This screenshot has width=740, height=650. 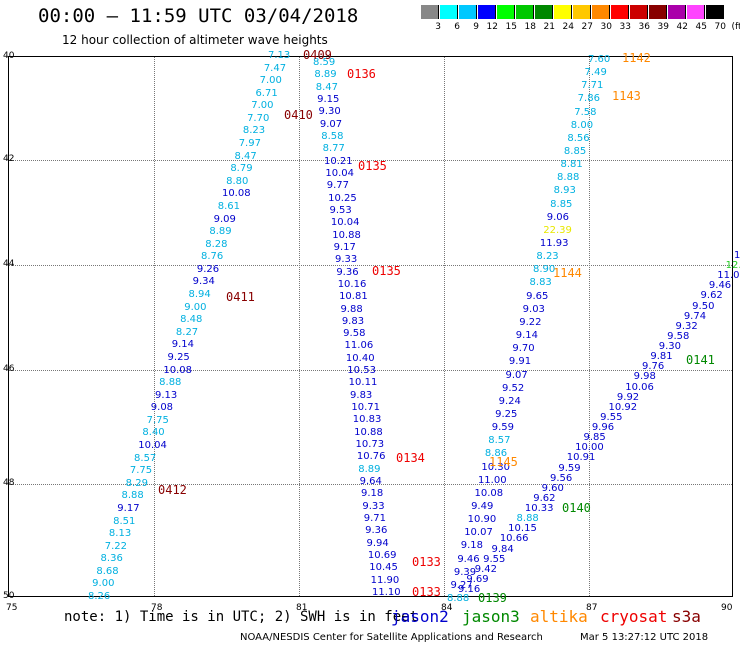 I want to click on wave-height-label: 10.91, so click(x=581, y=458).